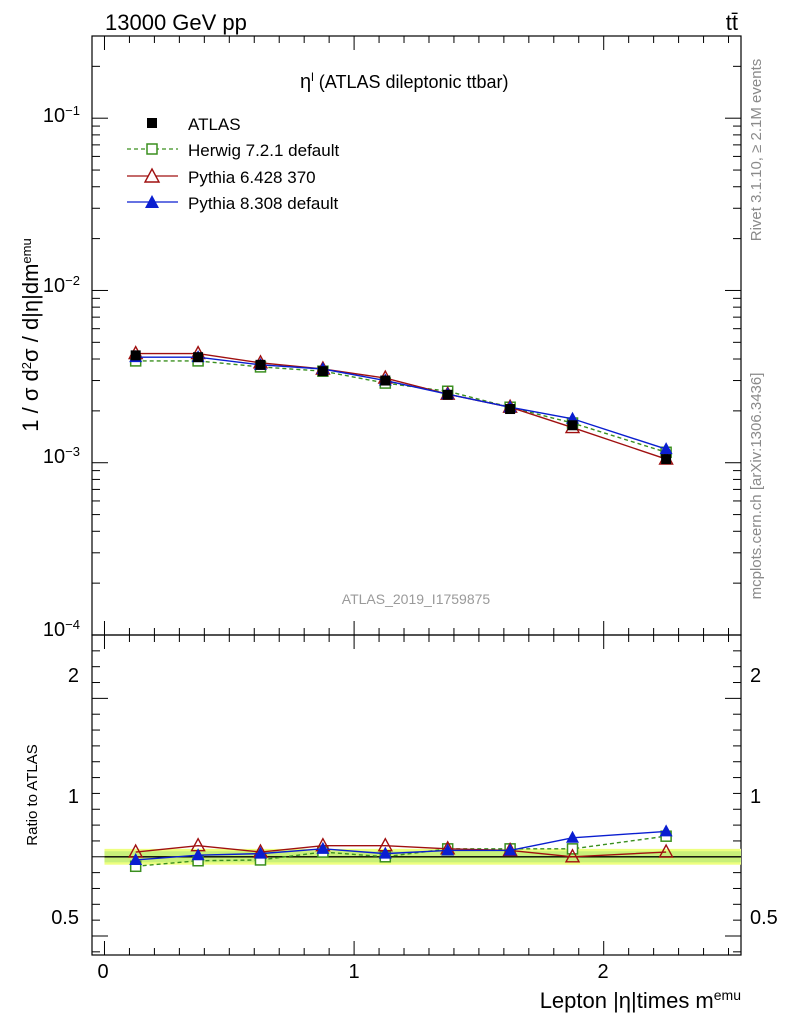  I want to click on legend-entry-pythia8: Pythia 8.308 default, so click(233, 203).